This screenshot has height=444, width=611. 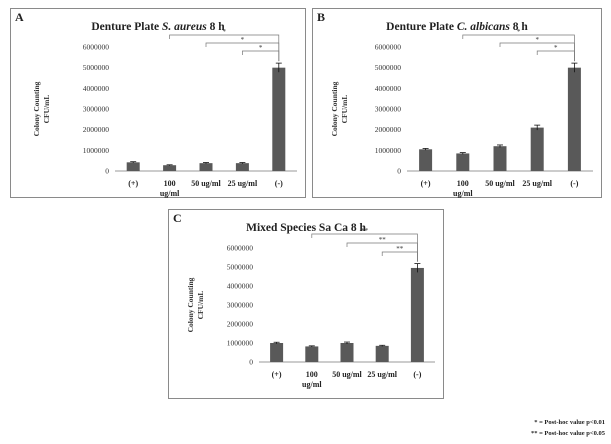 I want to click on panel-letter: C, so click(x=177, y=218).